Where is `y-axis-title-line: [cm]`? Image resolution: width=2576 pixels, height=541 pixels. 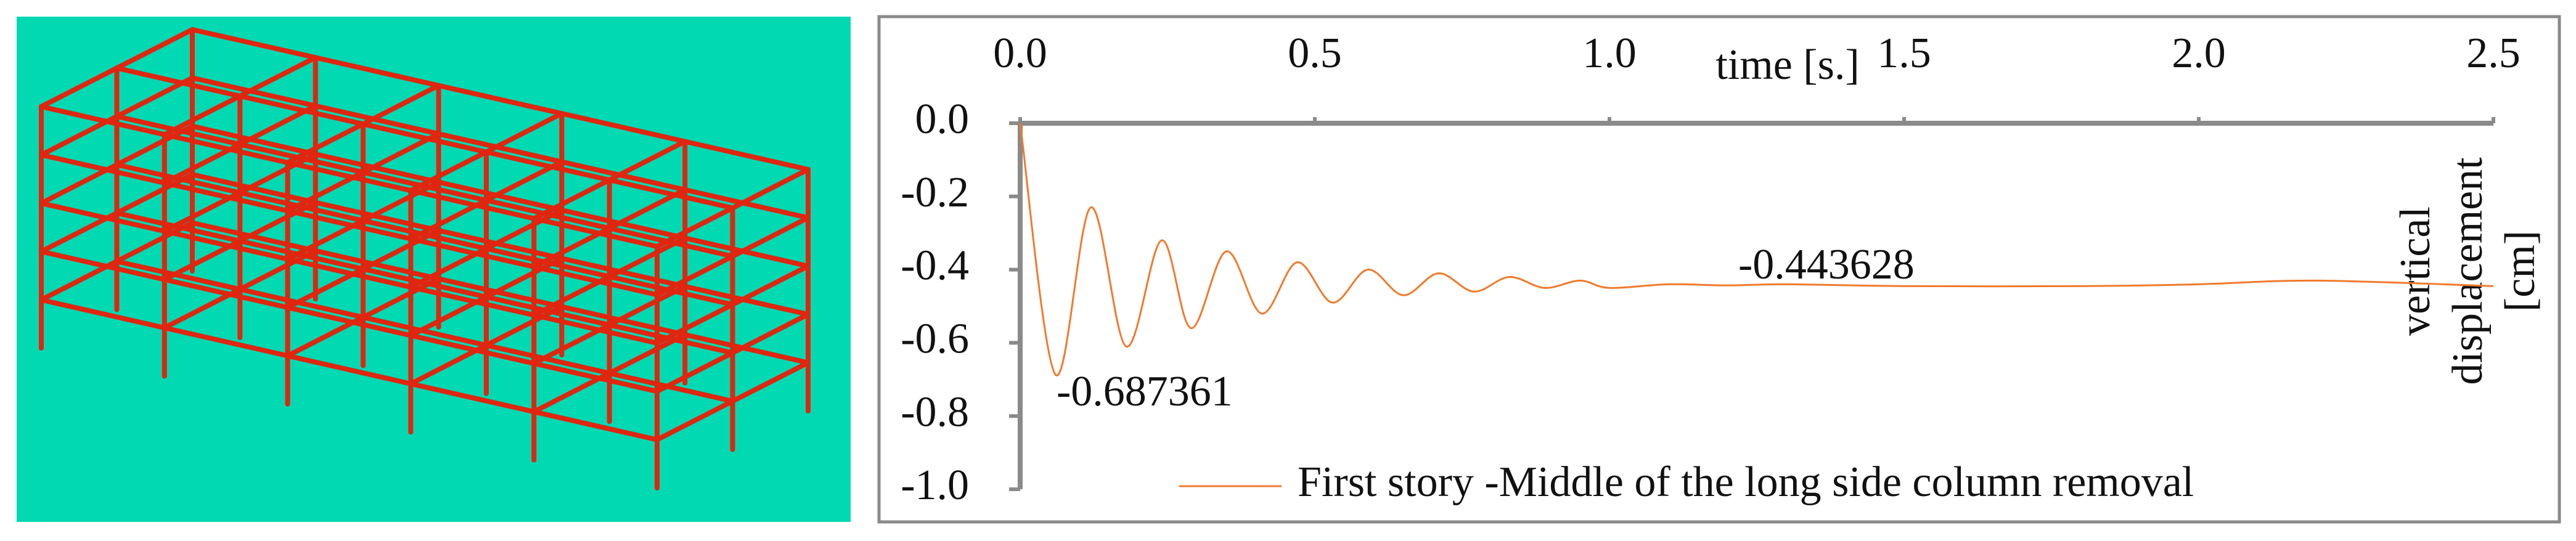 y-axis-title-line: [cm] is located at coordinates (2520, 271).